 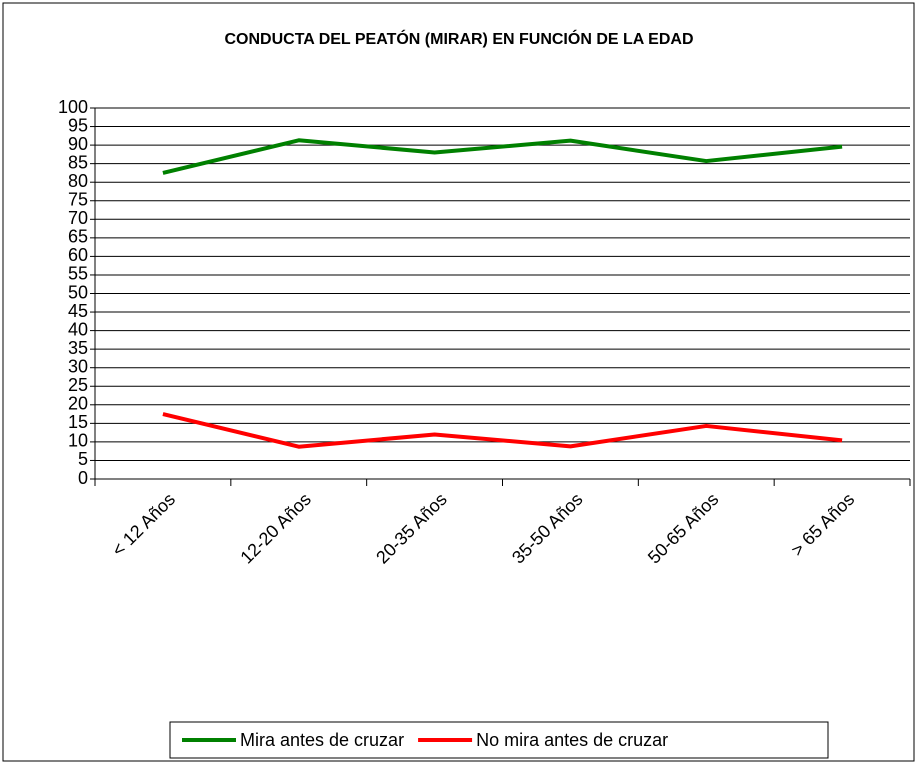 I want to click on y-tick-label: 10, so click(x=78, y=441).